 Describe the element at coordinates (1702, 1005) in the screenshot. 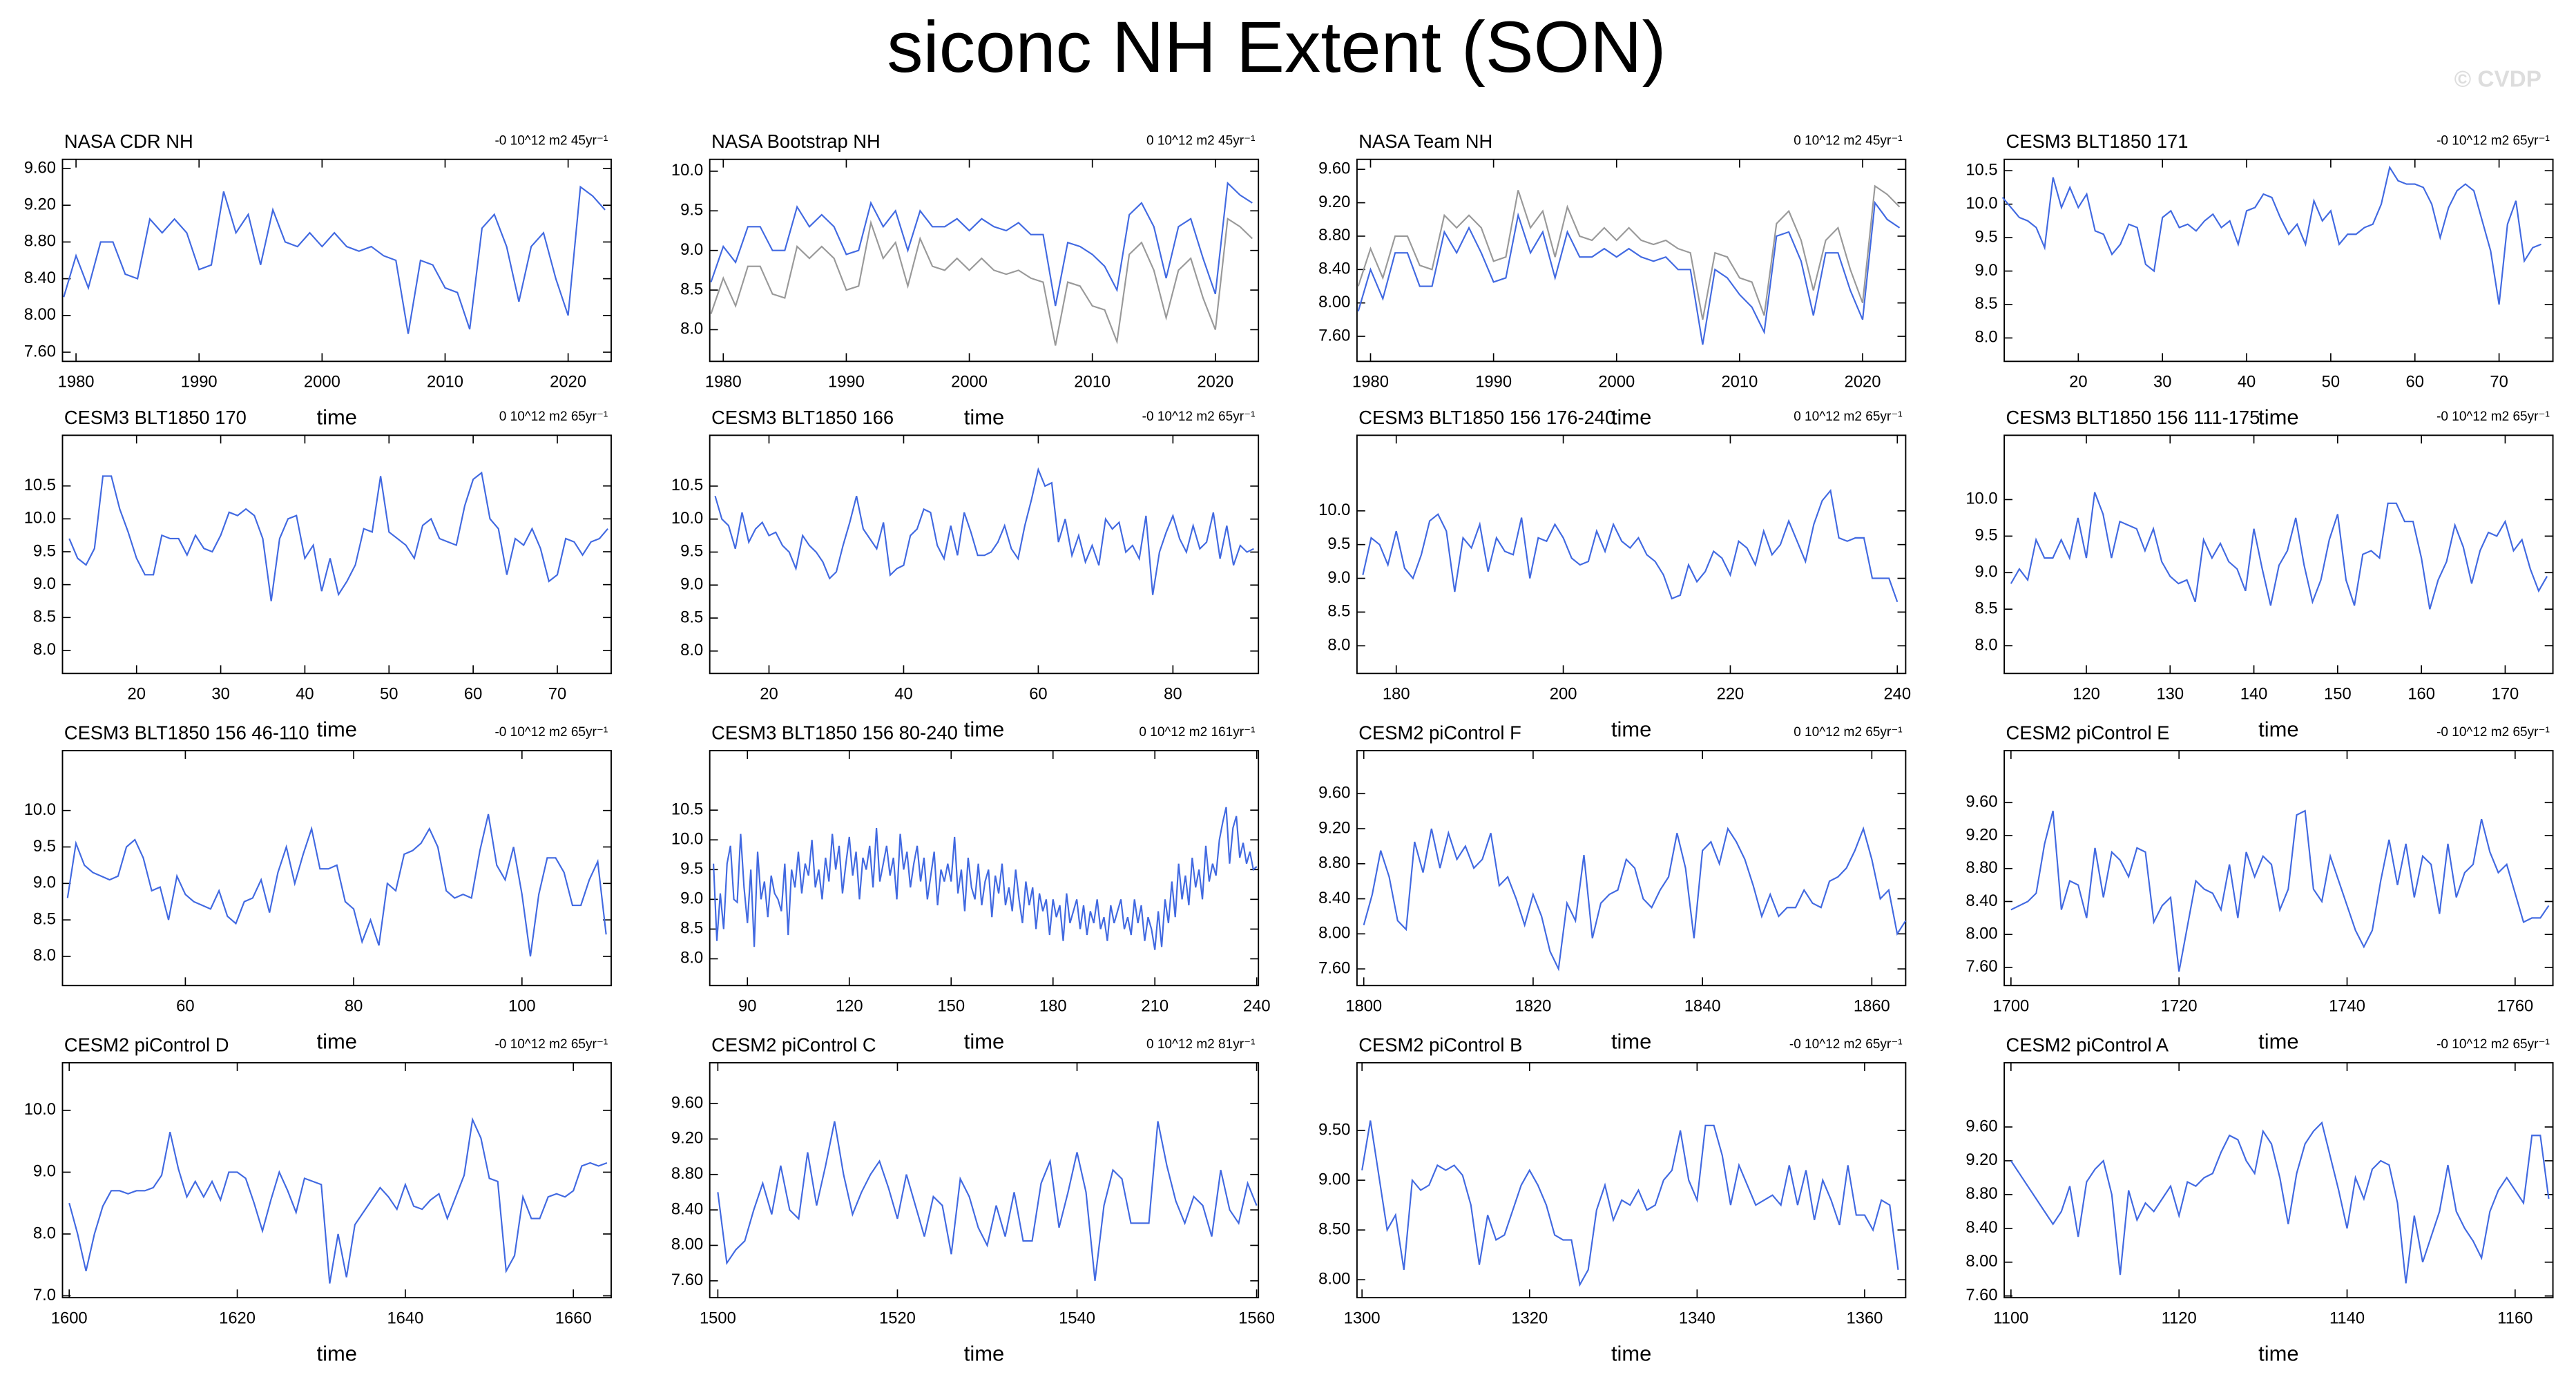

I see `x-tick-label: 1840` at that location.